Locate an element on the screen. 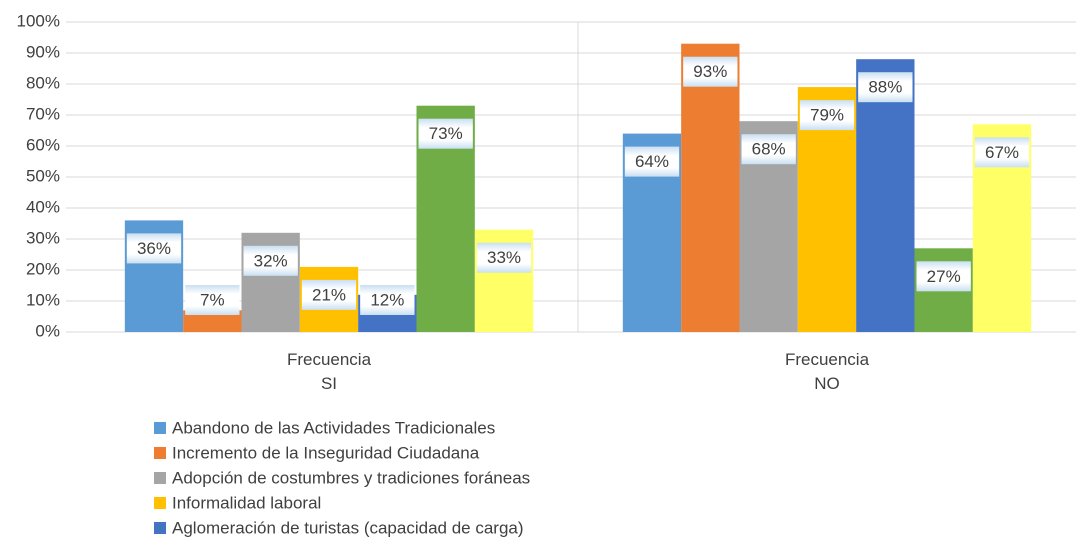 The height and width of the screenshot is (557, 1076). data-label: 93% is located at coordinates (710, 71).